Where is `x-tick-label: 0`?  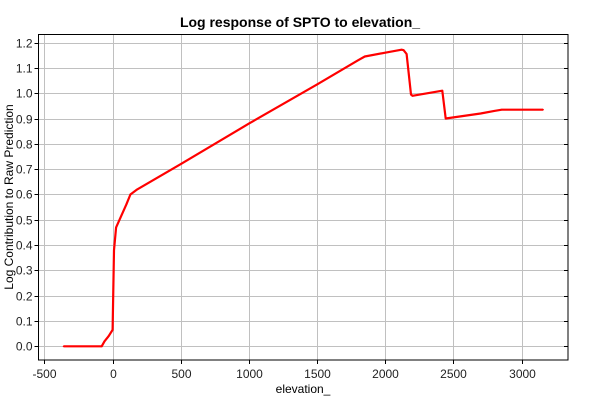 x-tick-label: 0 is located at coordinates (113, 374).